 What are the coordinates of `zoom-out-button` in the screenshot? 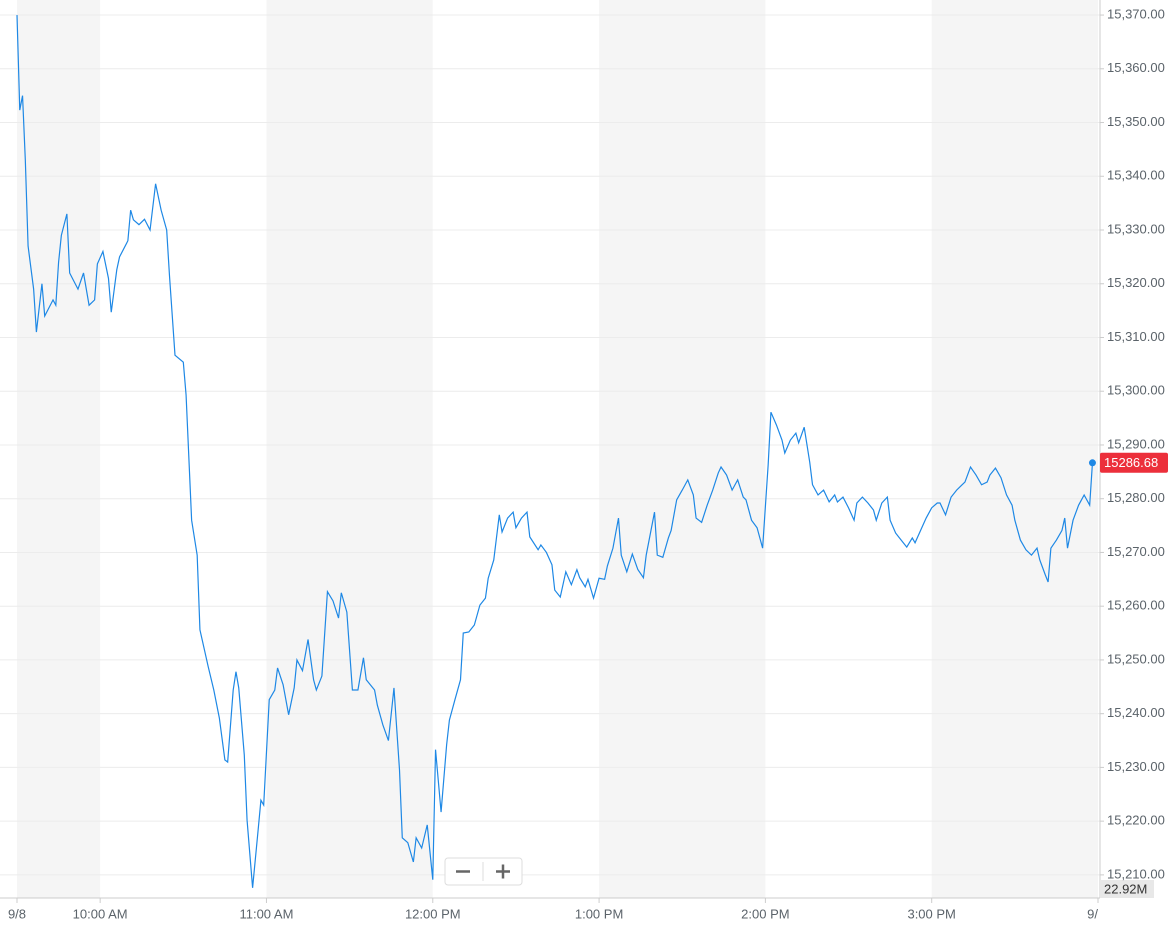 It's located at (464, 871).